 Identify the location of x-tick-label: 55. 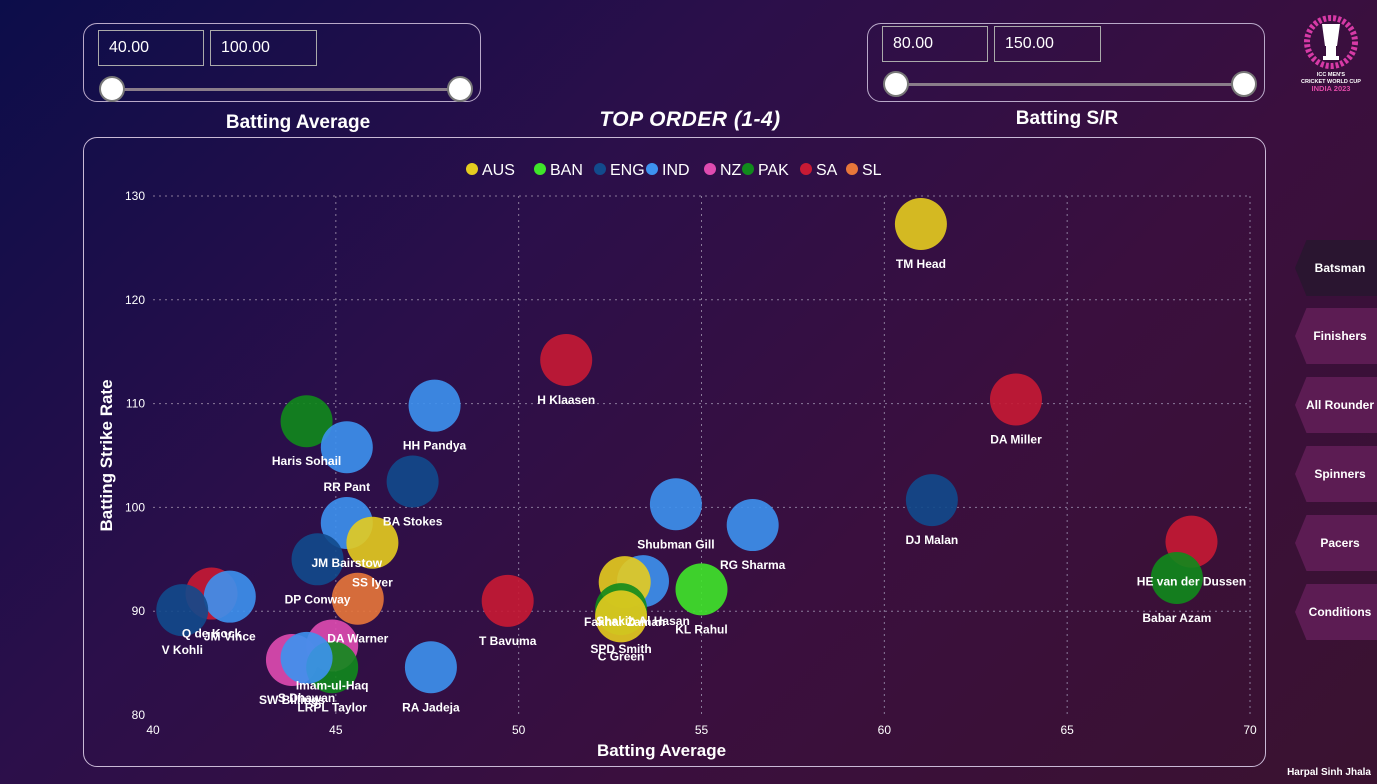
(702, 730).